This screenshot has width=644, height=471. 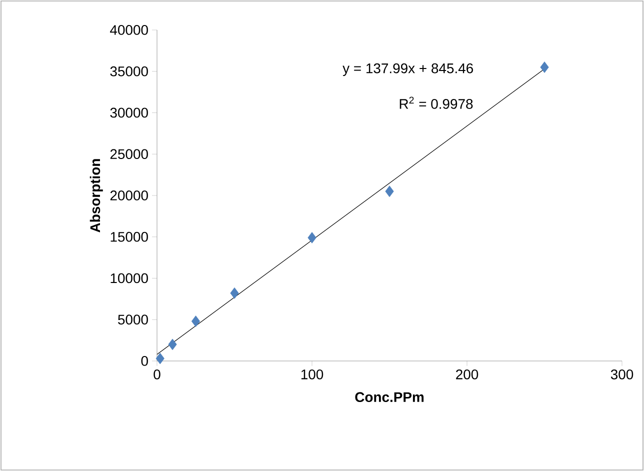 I want to click on y-tick-label: 0, so click(x=144, y=361).